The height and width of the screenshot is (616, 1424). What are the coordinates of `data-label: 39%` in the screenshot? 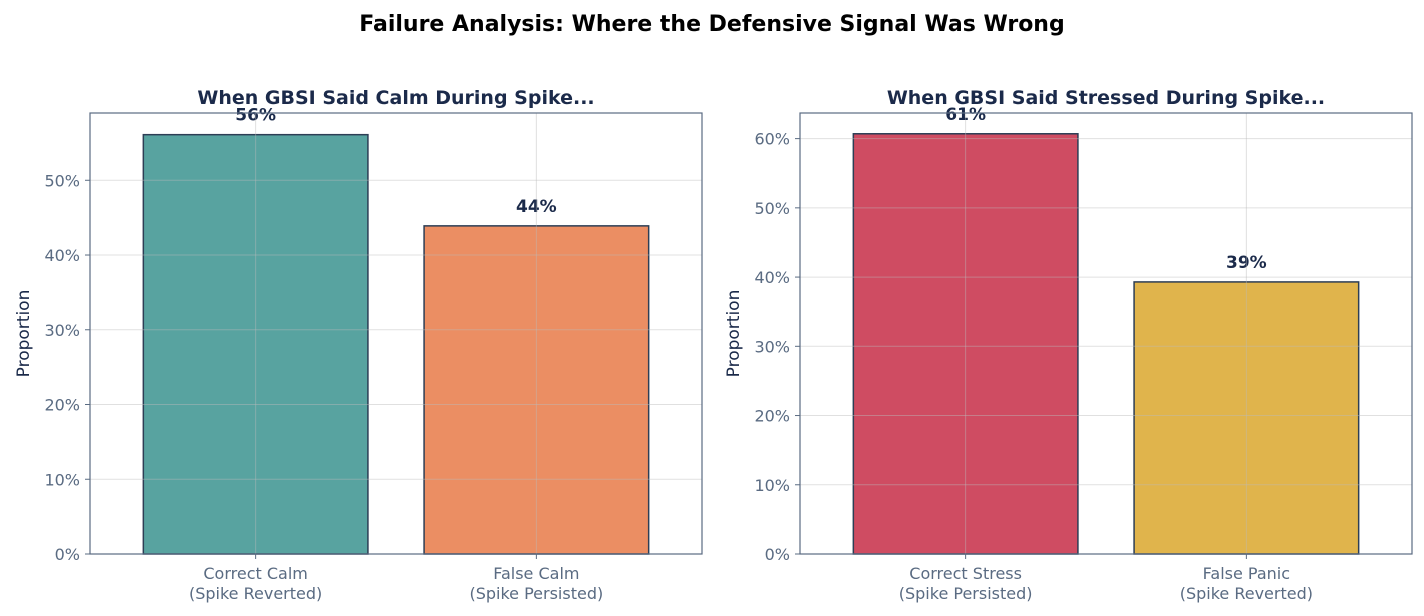 It's located at (1246, 263).